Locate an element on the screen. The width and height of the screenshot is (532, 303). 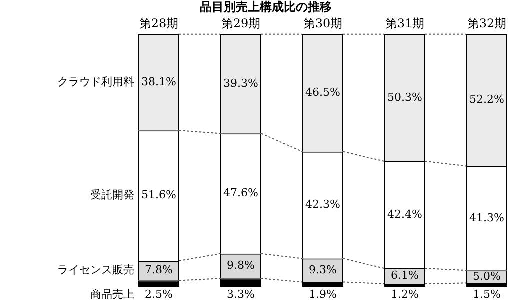
data-label: 52.2% is located at coordinates (487, 99).